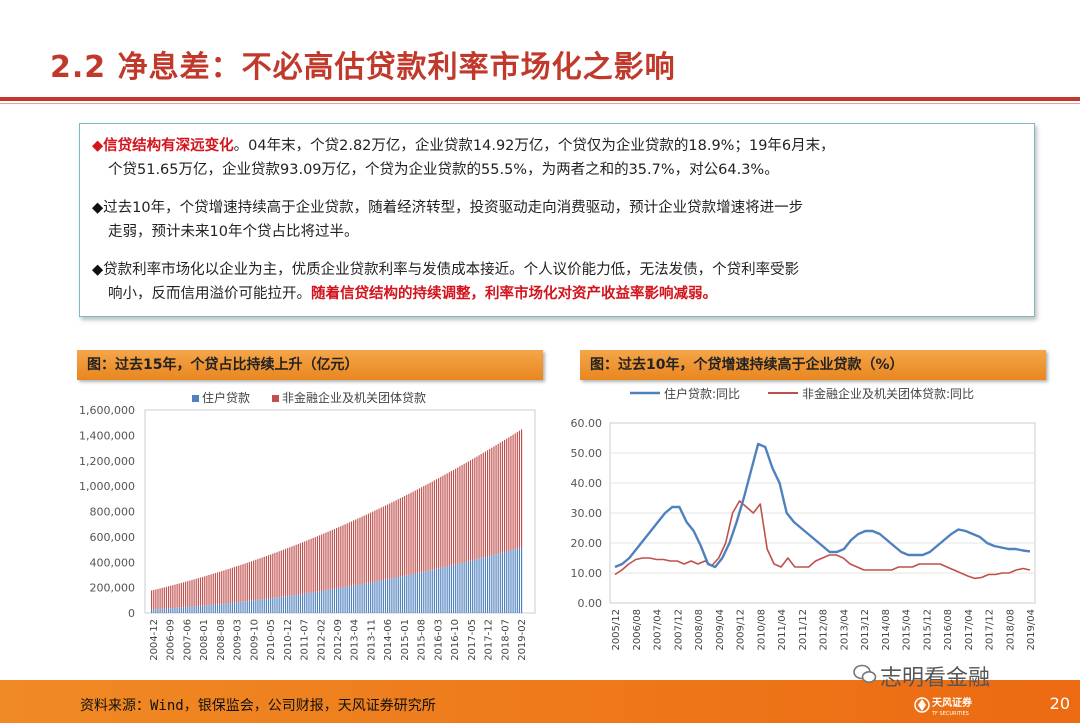 The image size is (1080, 723). I want to click on page-number: 20, so click(1059, 703).